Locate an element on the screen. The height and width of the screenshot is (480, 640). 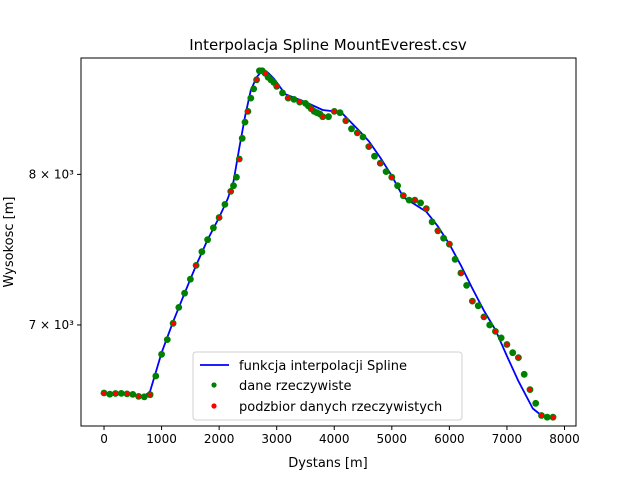
x-tick-label: 7000 is located at coordinates (507, 439).